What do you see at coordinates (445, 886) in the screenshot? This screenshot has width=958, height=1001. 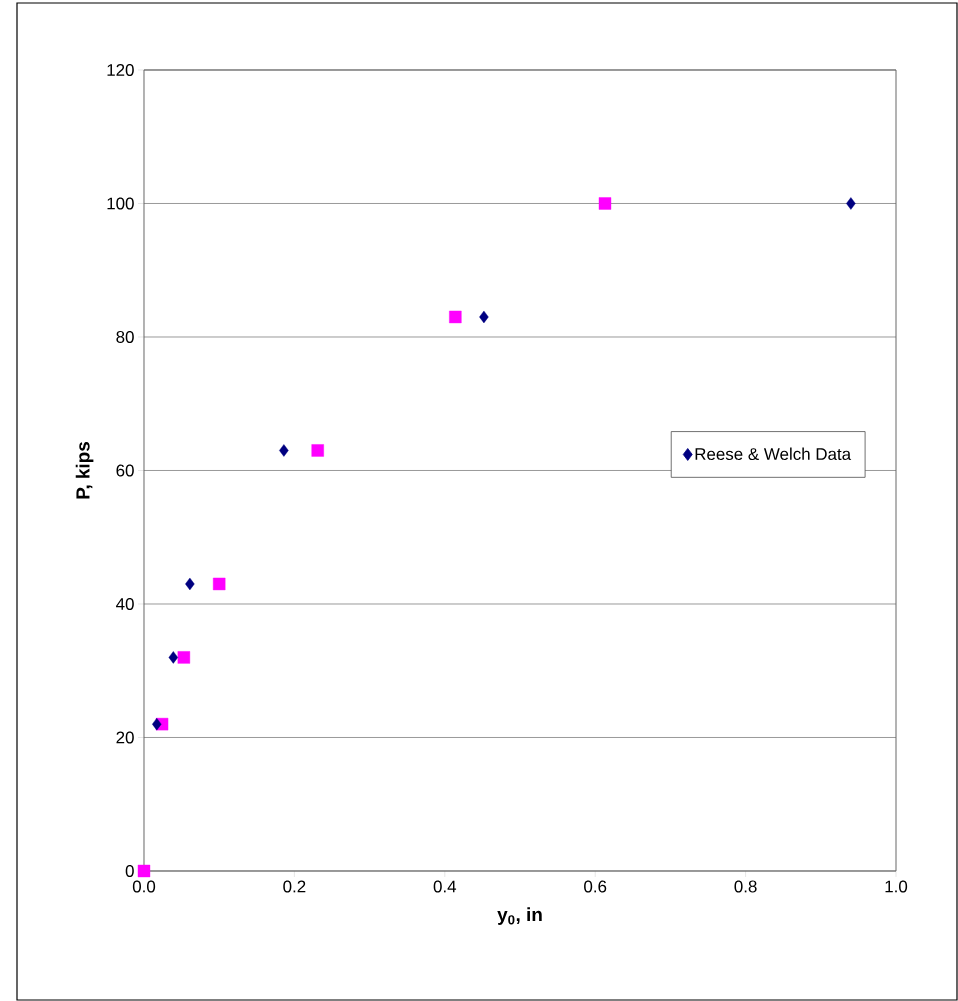 I see `x-tick-label: 0.4` at bounding box center [445, 886].